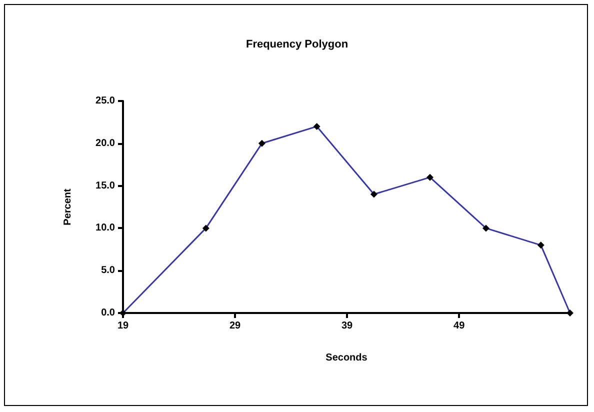 The width and height of the screenshot is (594, 412). I want to click on x-axis-title: Seconds, so click(347, 358).